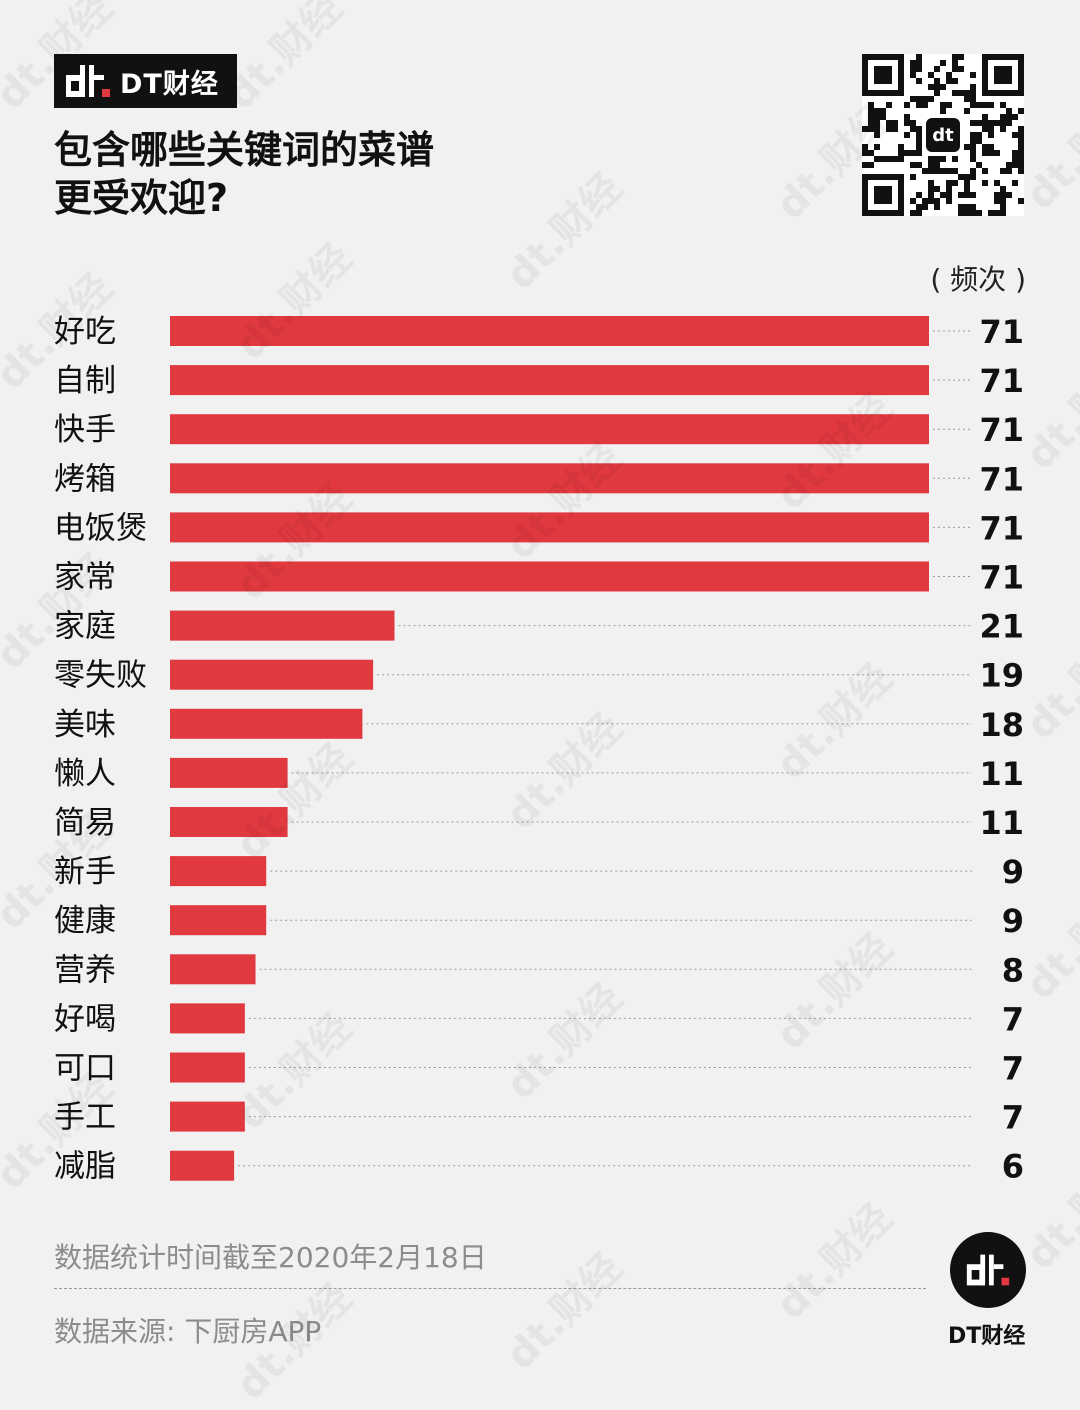 The width and height of the screenshot is (1080, 1410). Describe the element at coordinates (270, 1257) in the screenshot. I see `date-note: 数据统计时间截至2020年2月18日` at that location.